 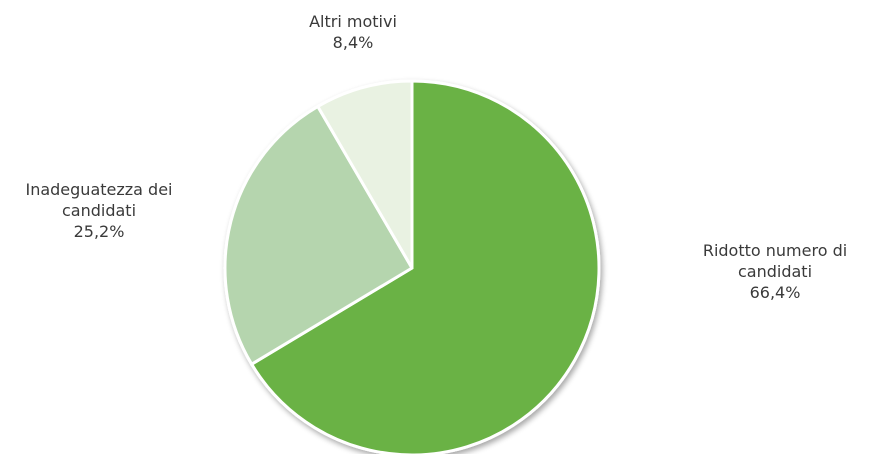 What do you see at coordinates (99, 200) in the screenshot?
I see `slice-name-inadeguatezza: Inadeguatezza dei candidati` at bounding box center [99, 200].